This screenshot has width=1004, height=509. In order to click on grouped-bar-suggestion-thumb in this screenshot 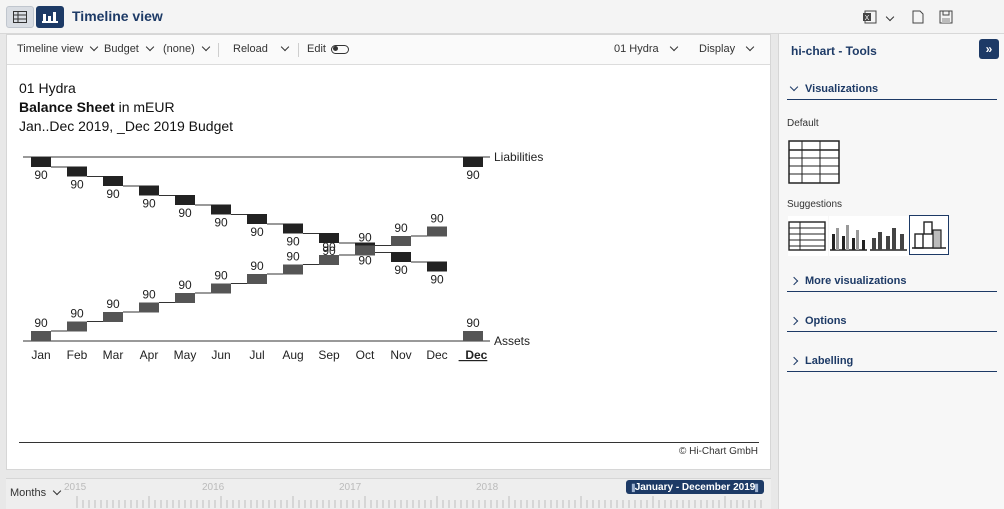, I will do `click(849, 236)`.